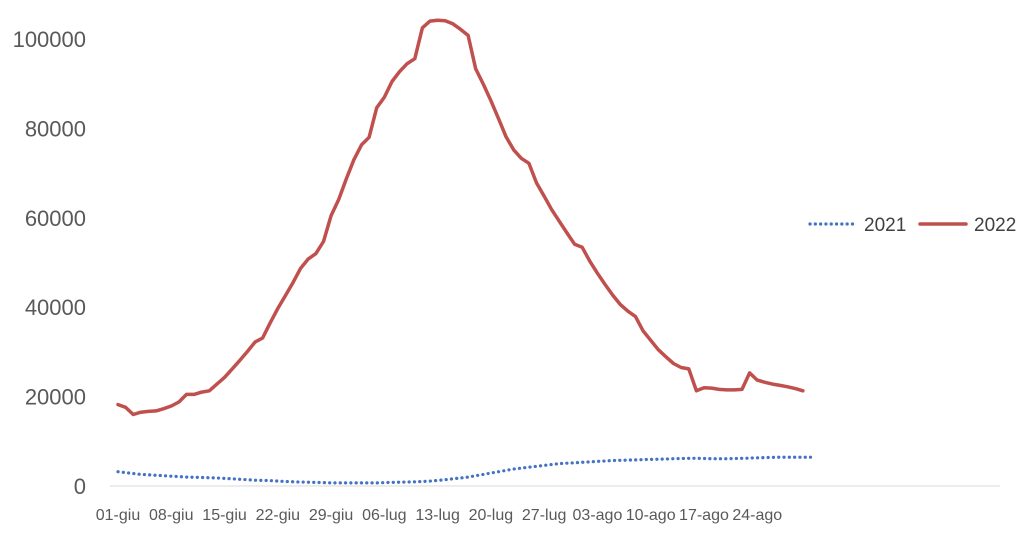 This screenshot has width=1024, height=557. Describe the element at coordinates (49, 263) in the screenshot. I see `y-axis-tick-labels: 0 20000 40000 60000 80000 100000` at that location.